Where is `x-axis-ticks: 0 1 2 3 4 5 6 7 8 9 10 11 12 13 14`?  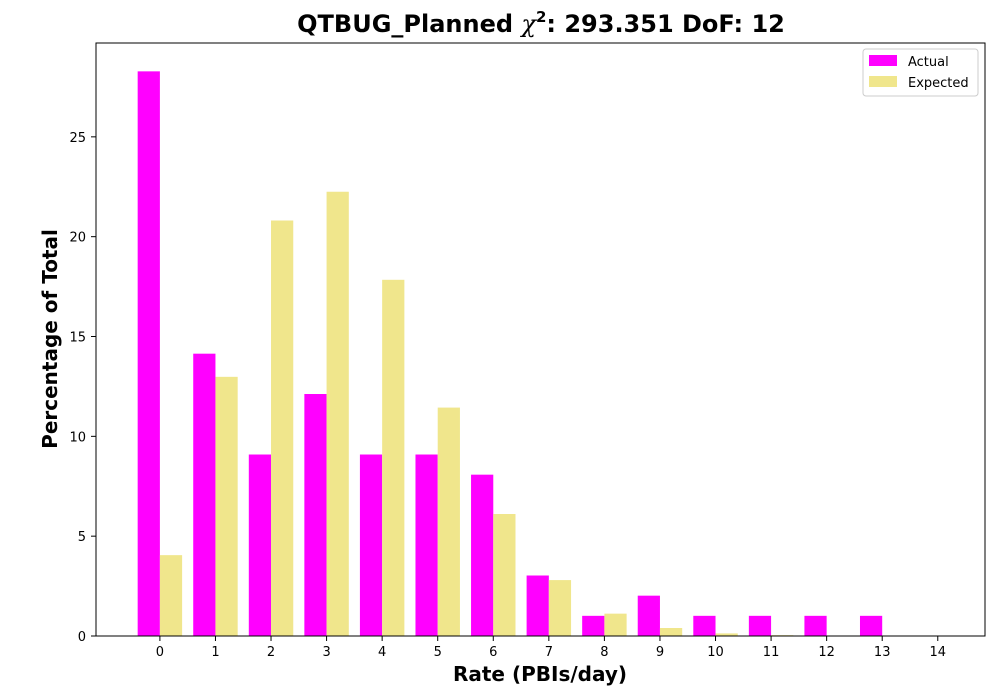
x-axis-ticks: 0 1 2 3 4 5 6 7 8 9 10 11 12 13 14 is located at coordinates (551, 648).